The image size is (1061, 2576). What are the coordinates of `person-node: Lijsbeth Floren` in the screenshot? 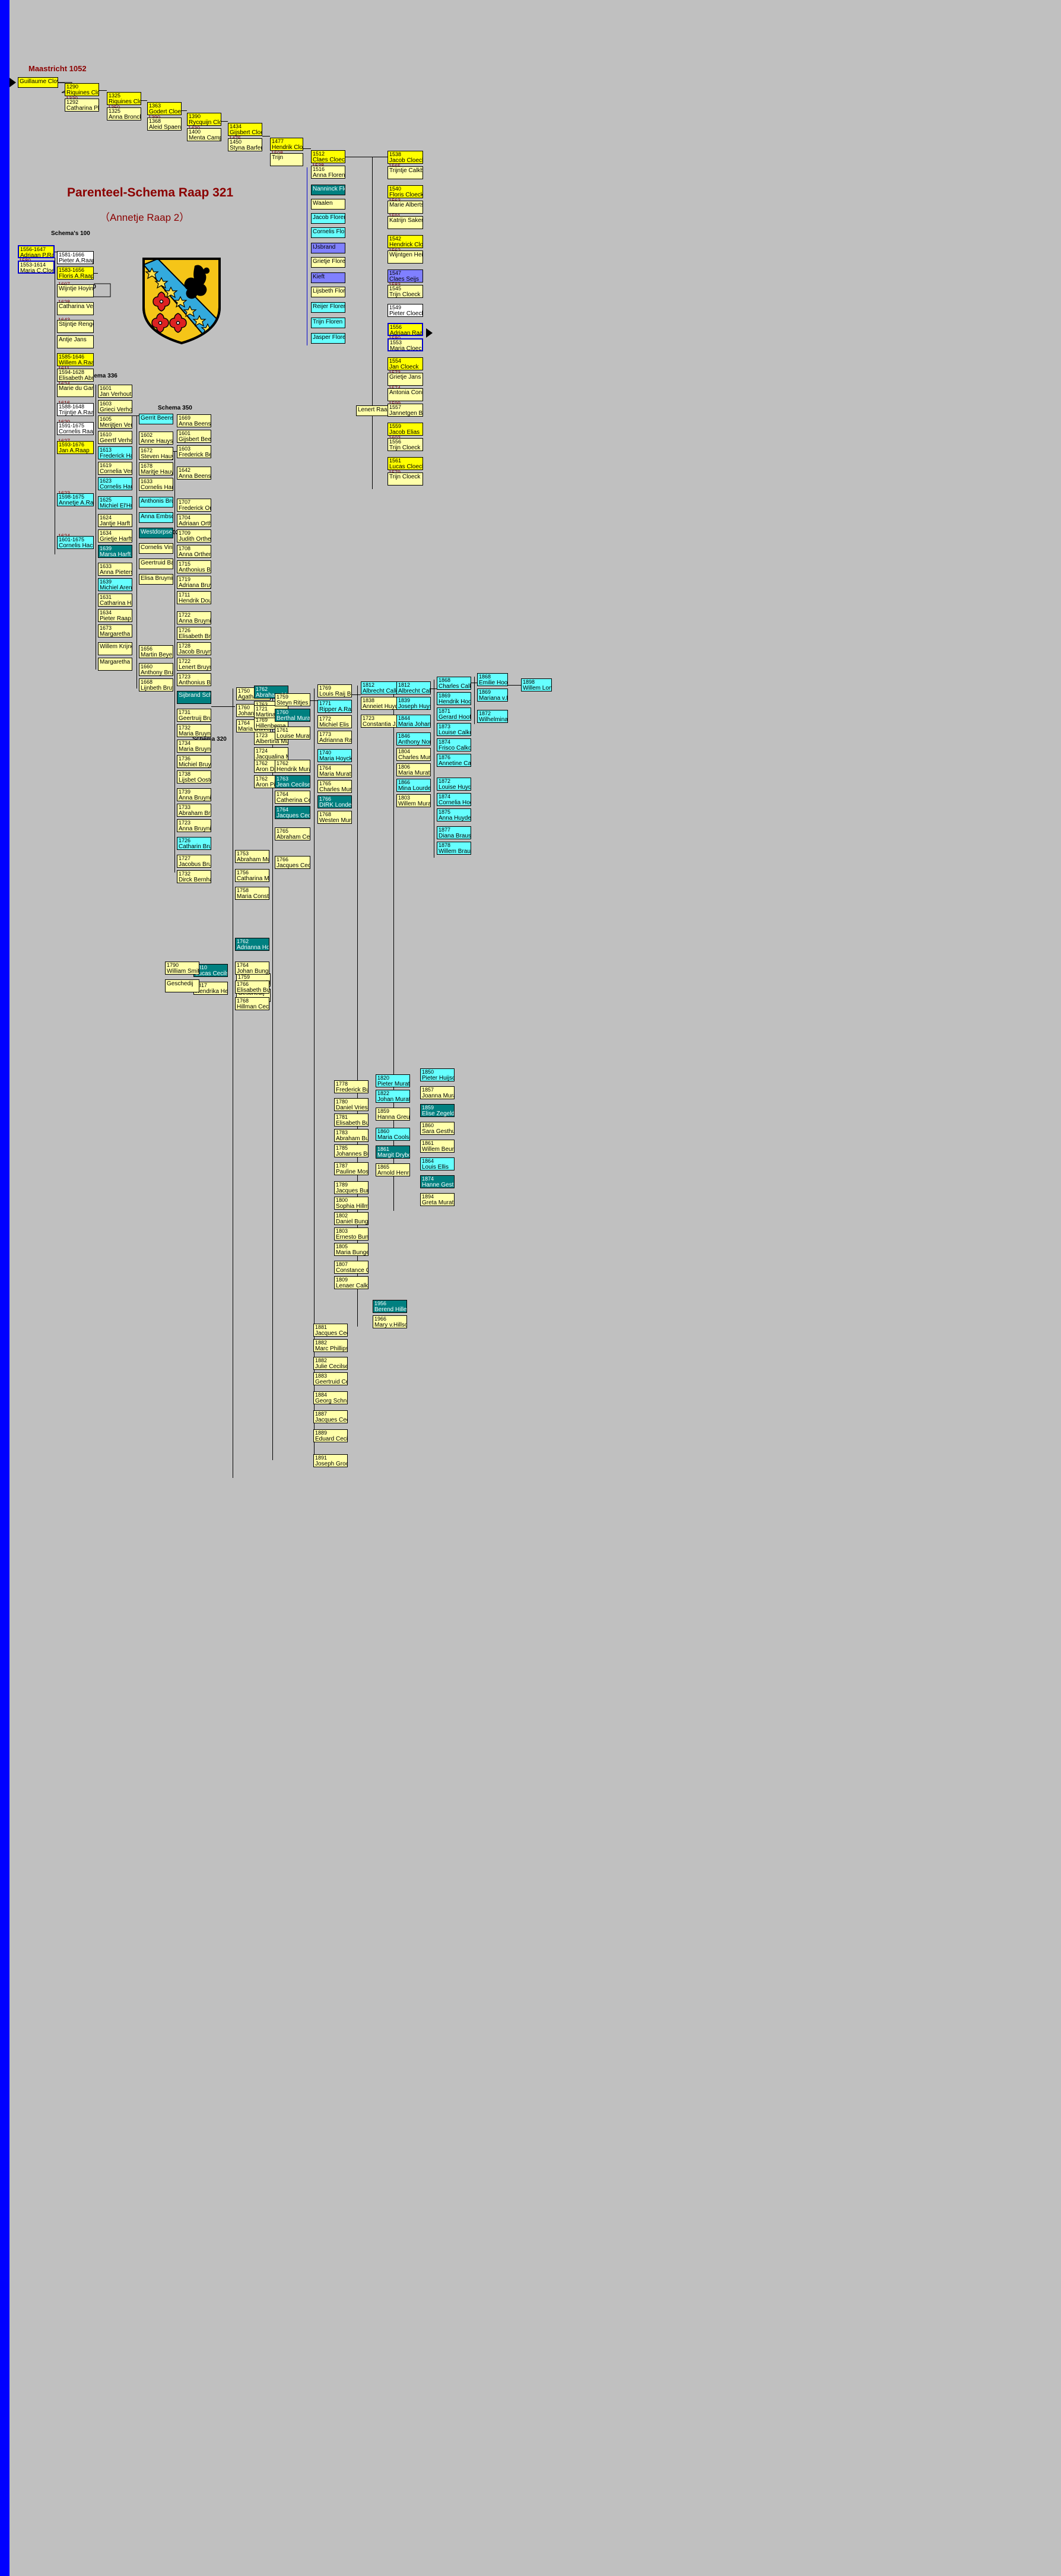 It's located at (328, 292).